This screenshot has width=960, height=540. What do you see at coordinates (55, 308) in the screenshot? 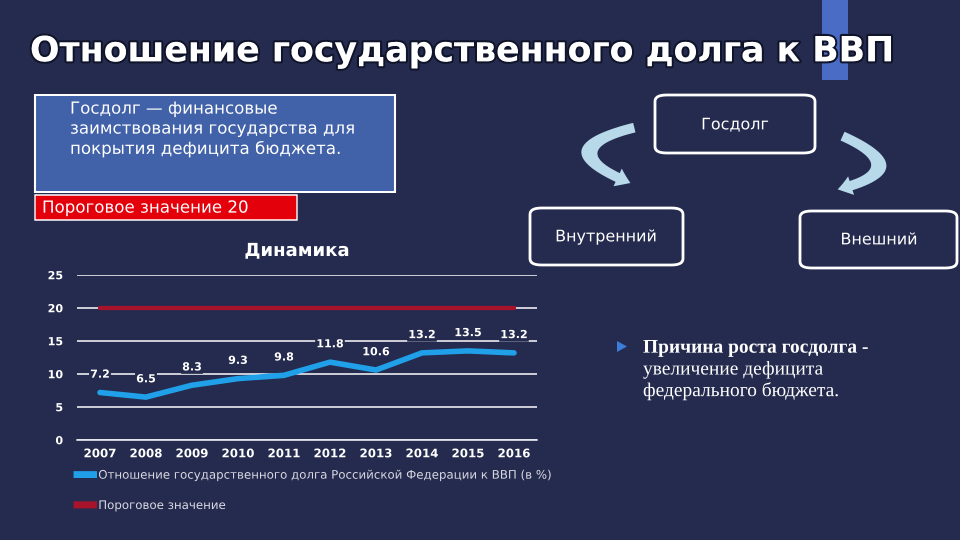
I see `y-tick-label: 20` at bounding box center [55, 308].